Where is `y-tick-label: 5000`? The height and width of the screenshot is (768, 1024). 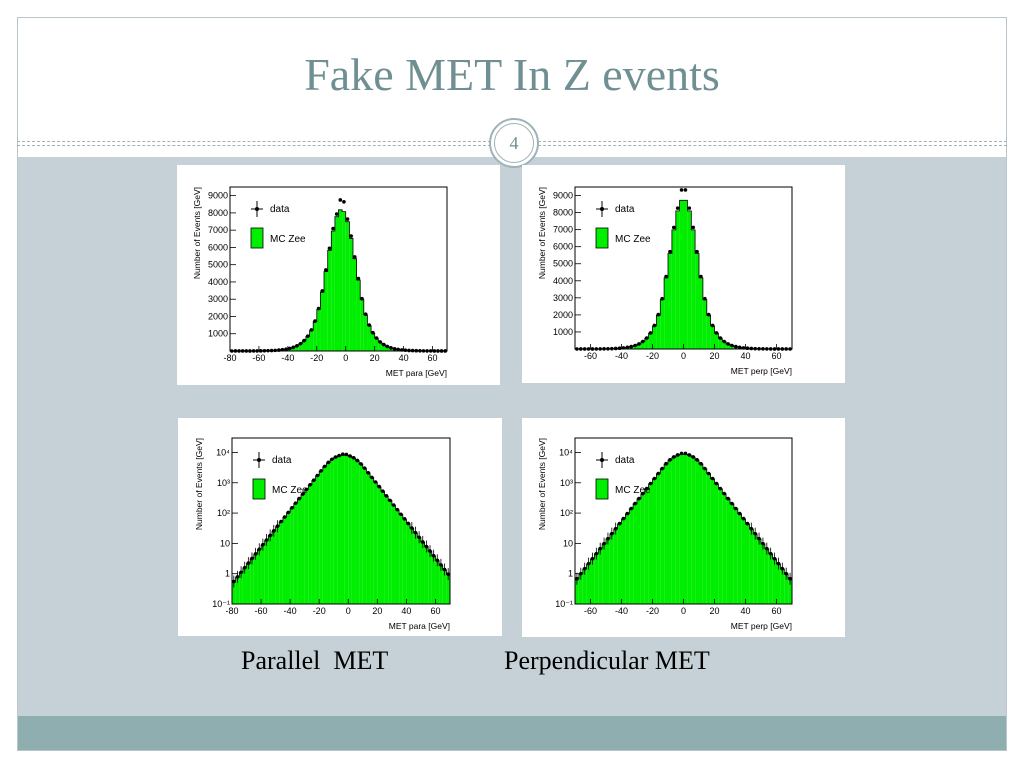
y-tick-label: 5000 is located at coordinates (563, 264).